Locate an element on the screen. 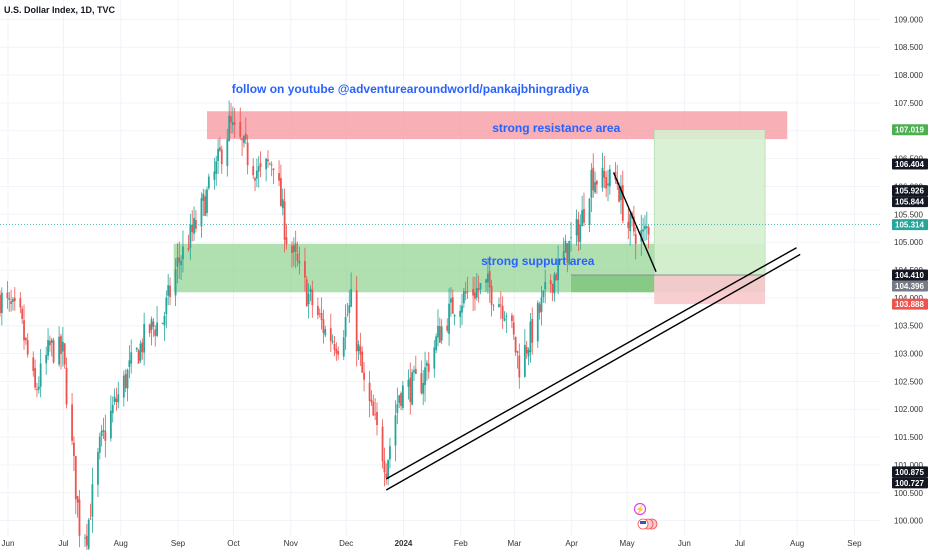 This screenshot has width=932, height=550. lightning-icon is located at coordinates (640, 509).